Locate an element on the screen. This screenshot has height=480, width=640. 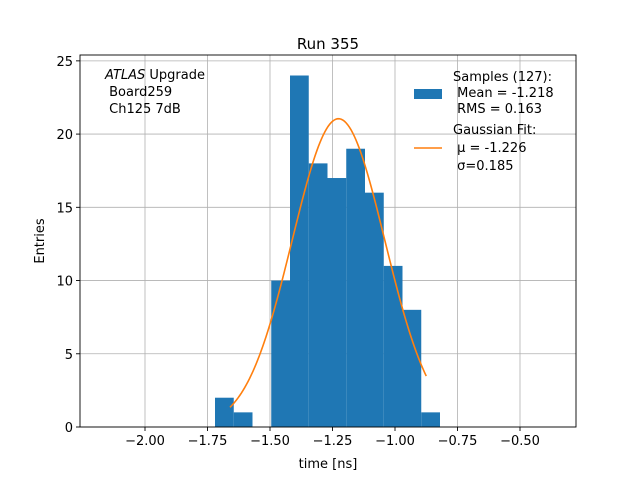
y-tick-label: 0 is located at coordinates (69, 428).